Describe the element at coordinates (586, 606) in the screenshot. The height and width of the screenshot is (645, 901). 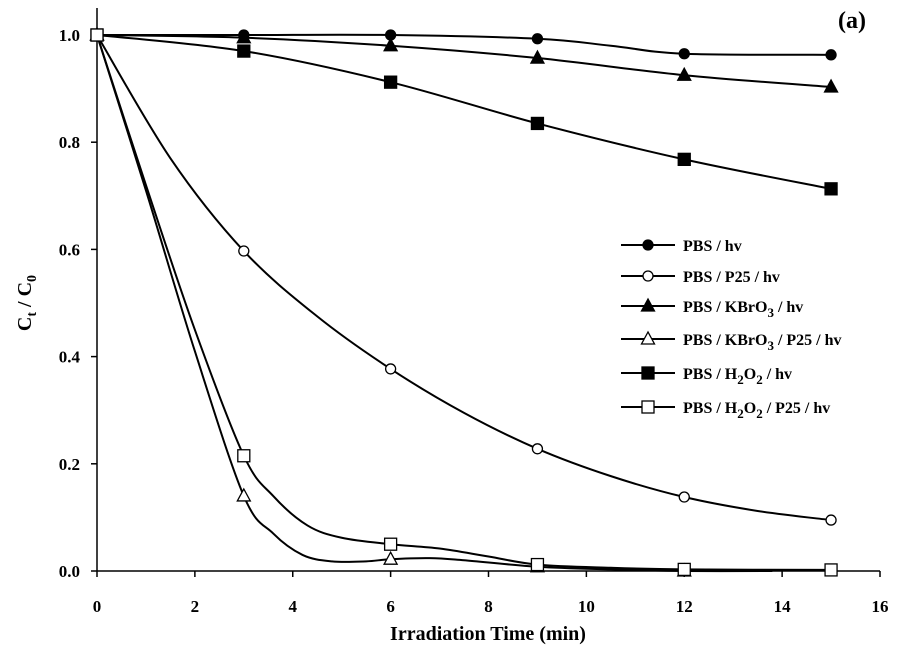
I see `x-tick-label: 10` at that location.